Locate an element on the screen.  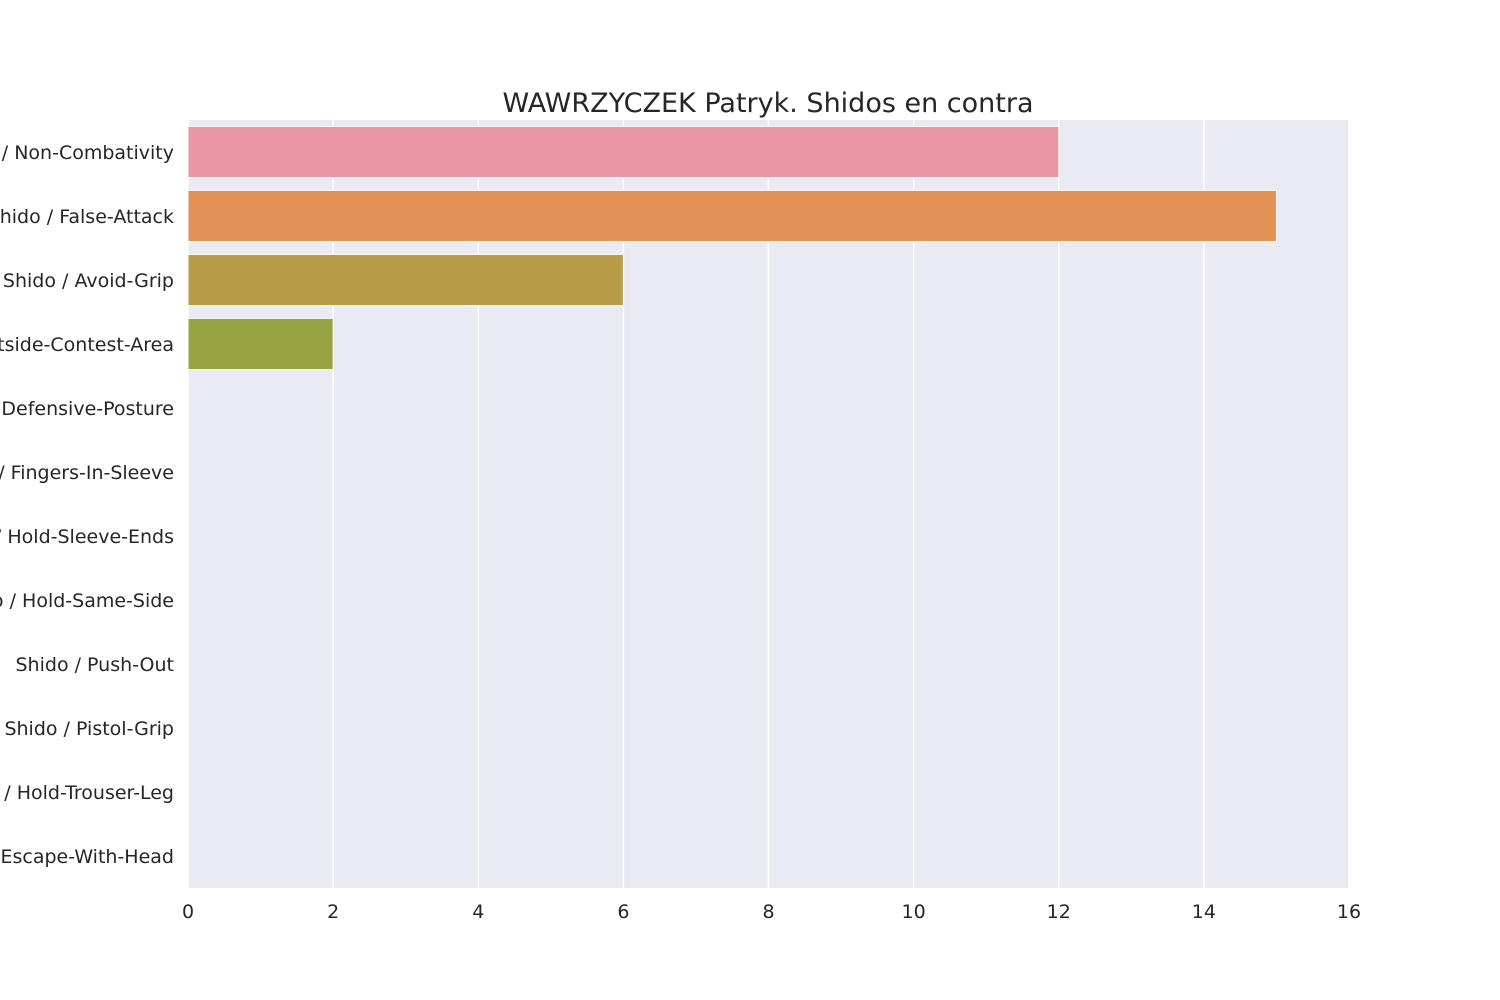
category-label: Shido / Non-Combativity is located at coordinates (87, 153).